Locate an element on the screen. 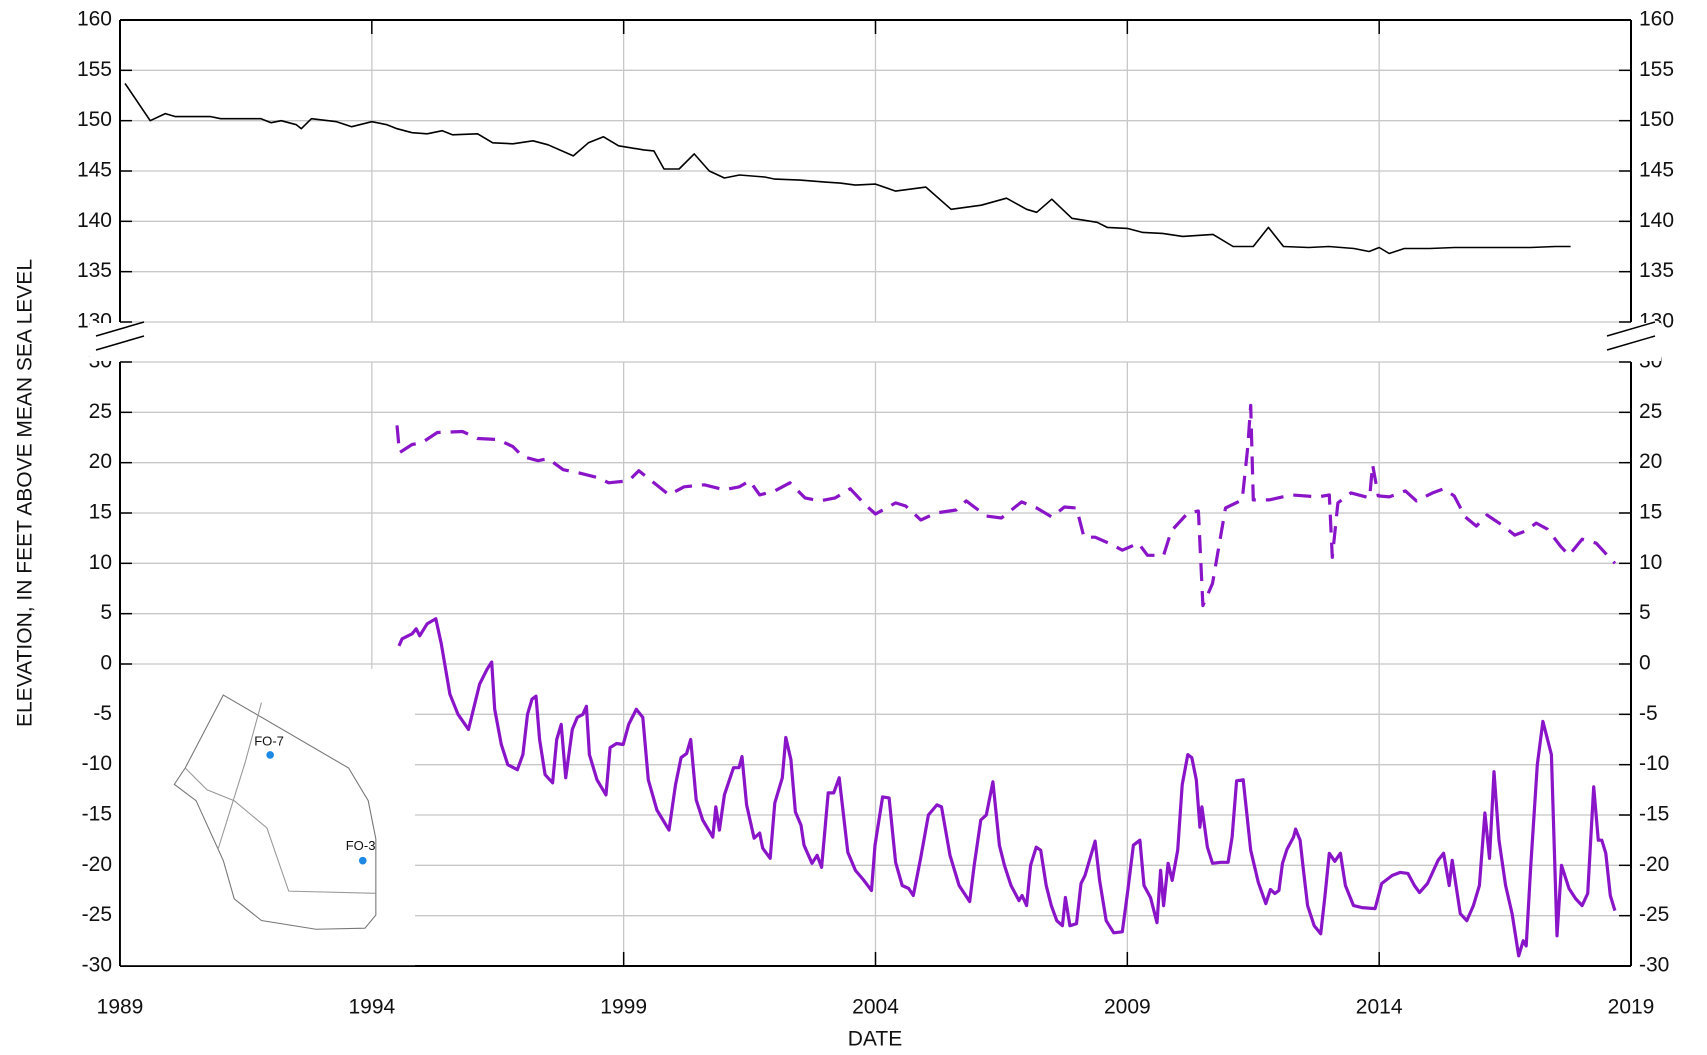 This screenshot has height=1055, width=1707. well-label: FO-7 is located at coordinates (269, 740).